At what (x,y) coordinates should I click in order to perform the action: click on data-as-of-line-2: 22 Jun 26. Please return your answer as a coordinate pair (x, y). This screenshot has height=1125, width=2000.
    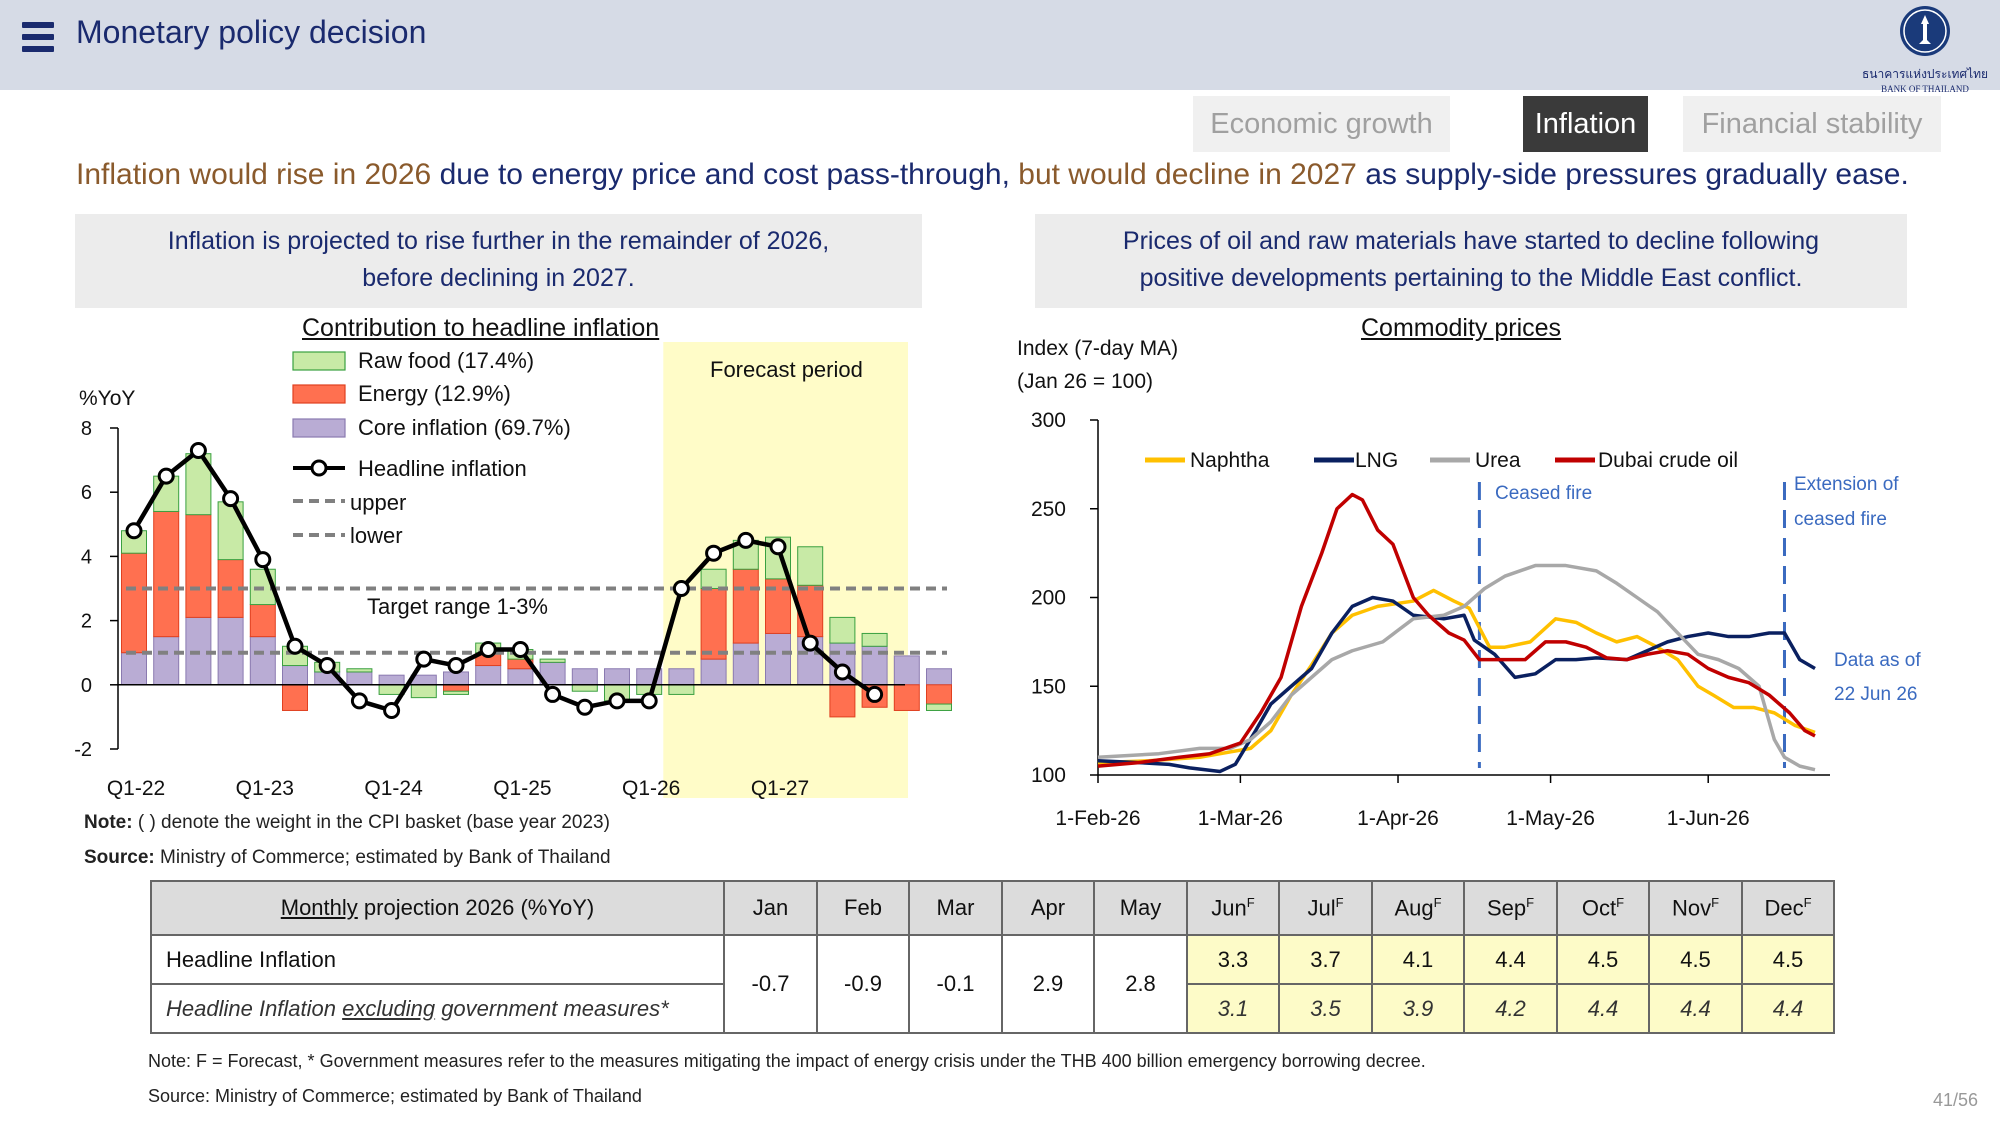
    Looking at the image, I should click on (1875, 694).